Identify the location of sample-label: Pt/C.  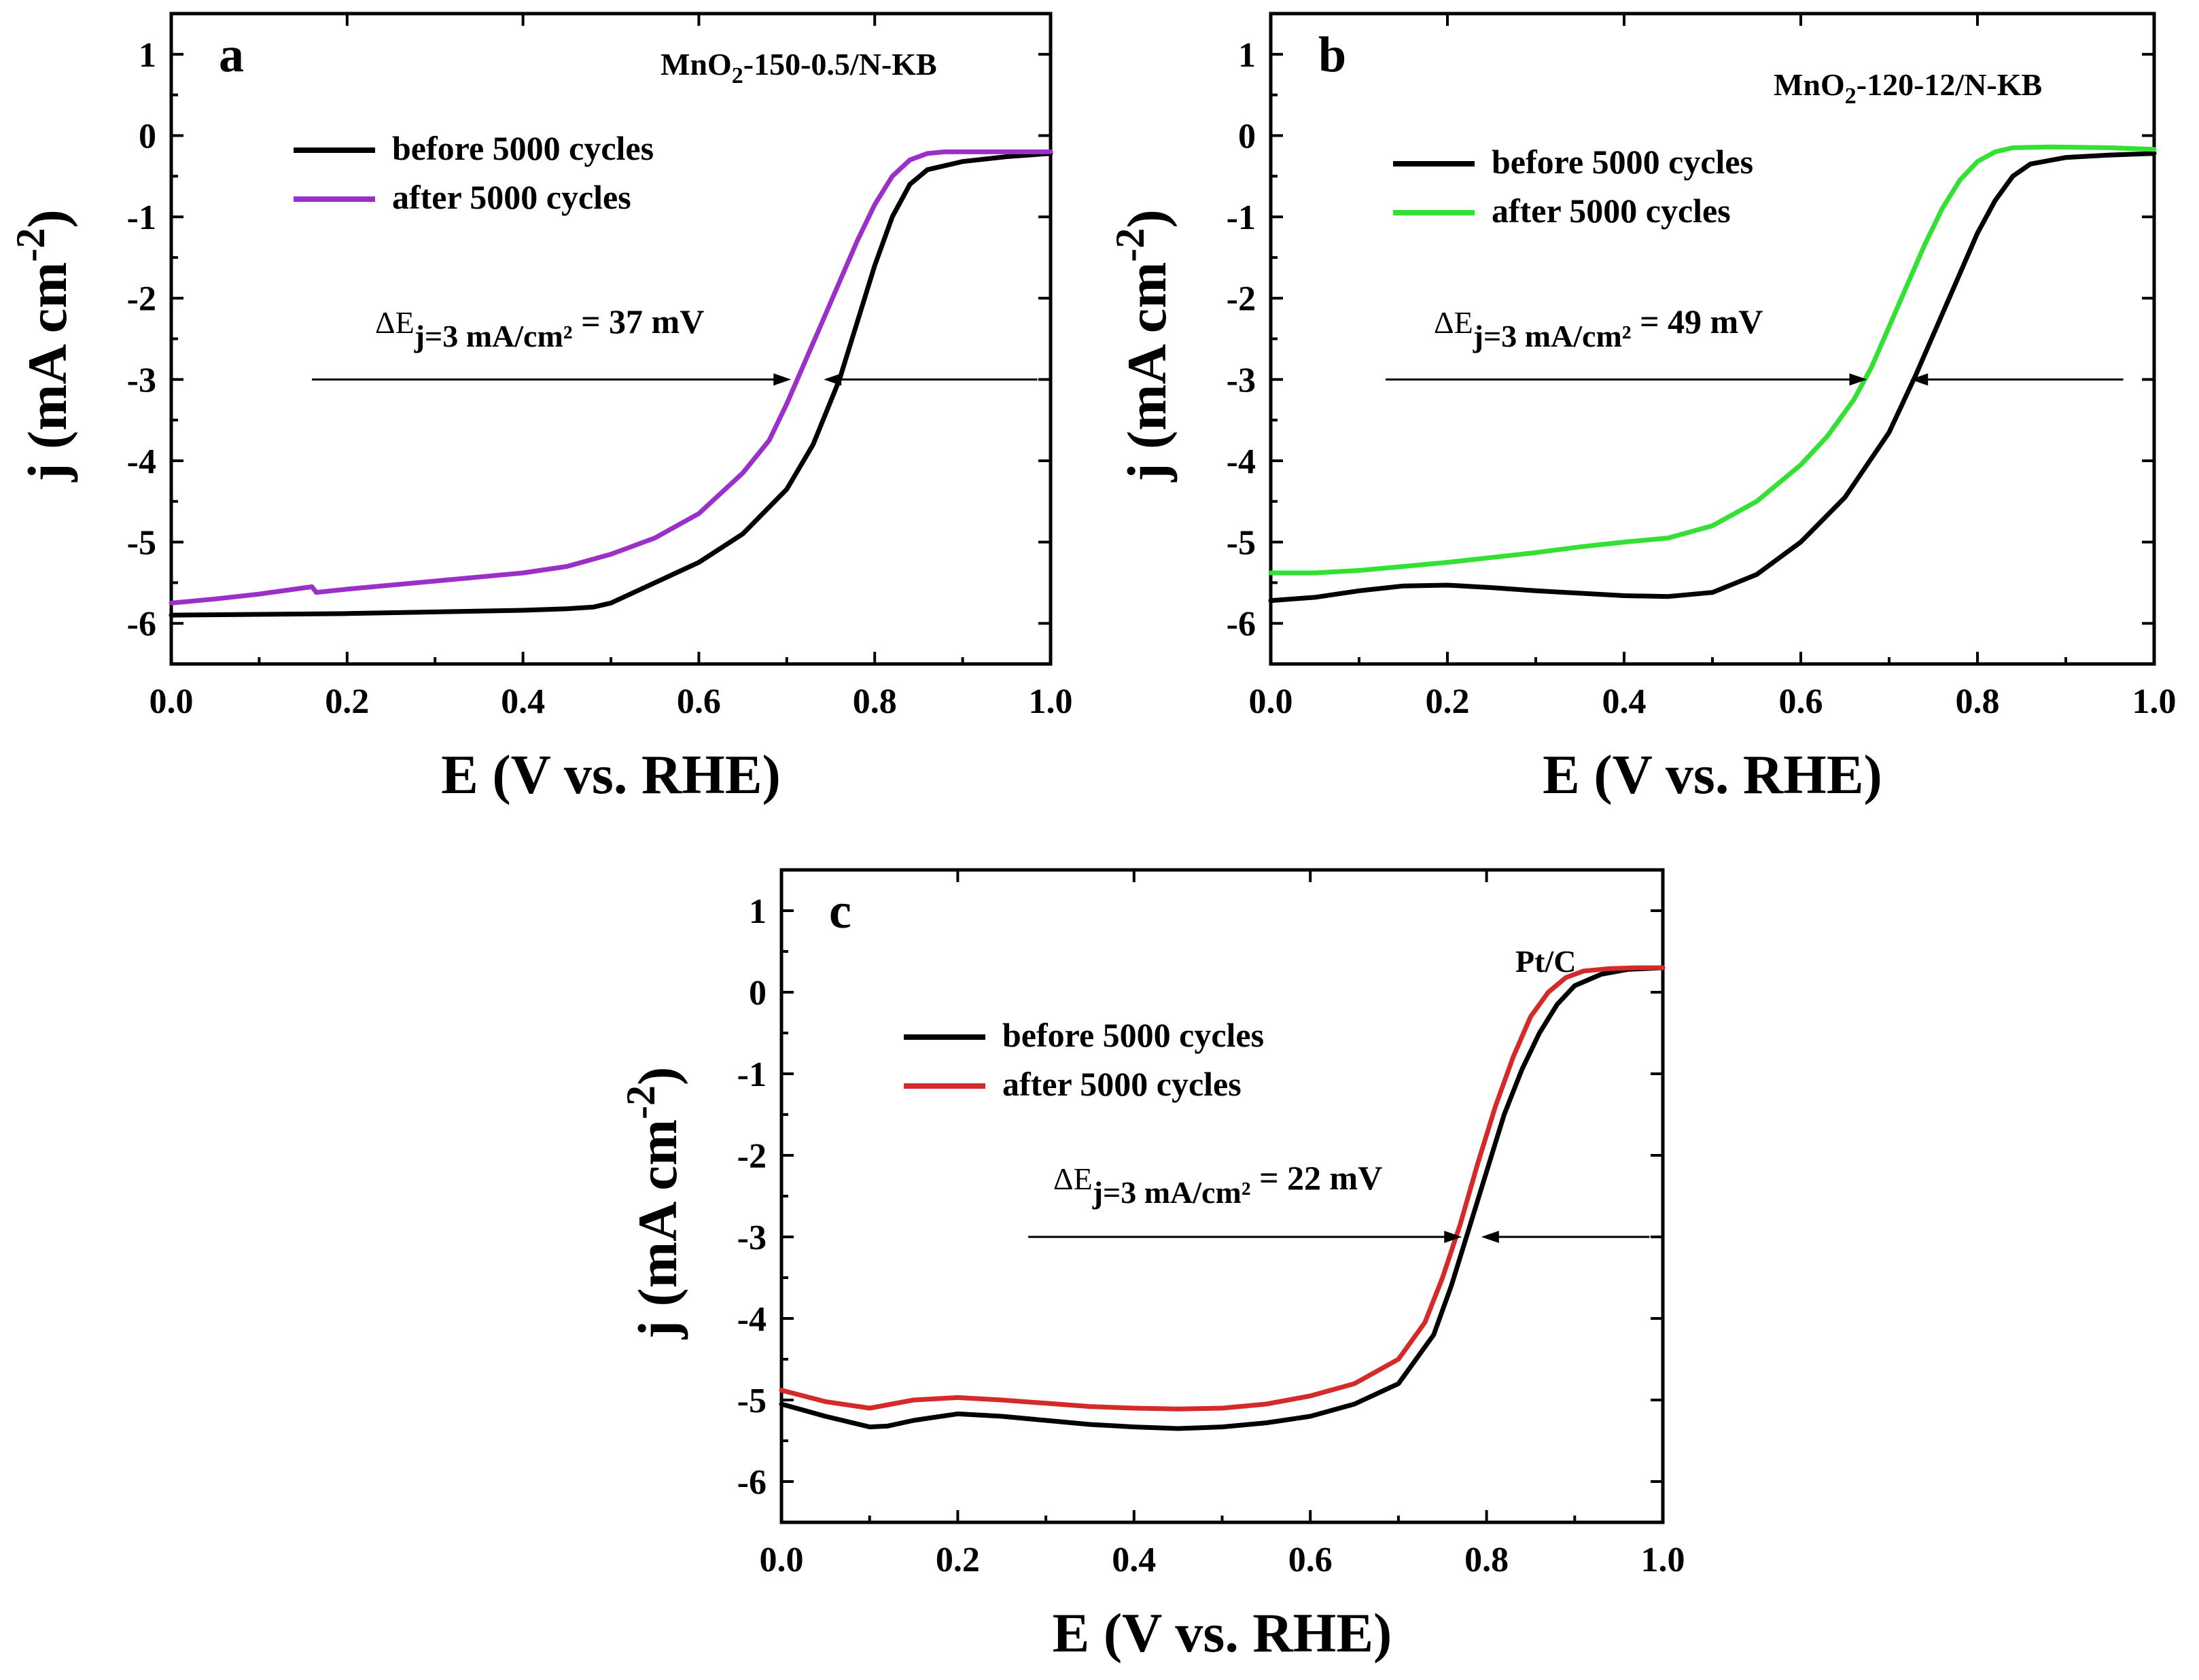
(1546, 962).